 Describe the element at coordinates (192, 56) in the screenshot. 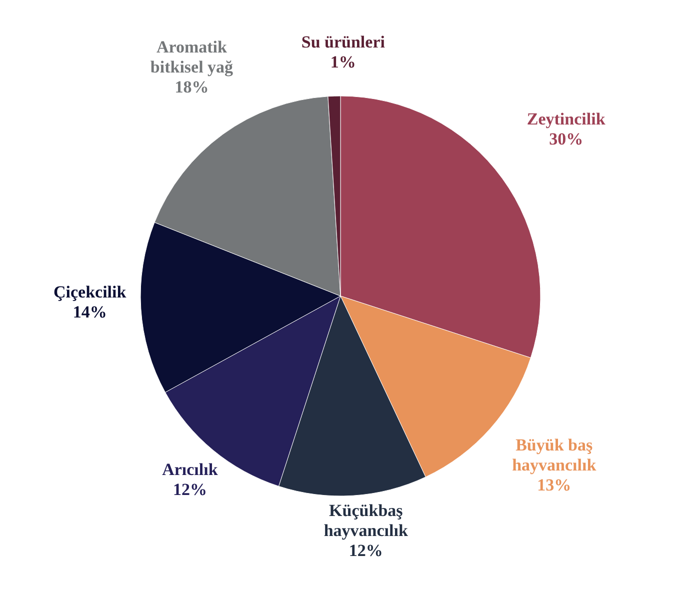

I see `slice-label: Aromatik bitkisel yağ` at that location.